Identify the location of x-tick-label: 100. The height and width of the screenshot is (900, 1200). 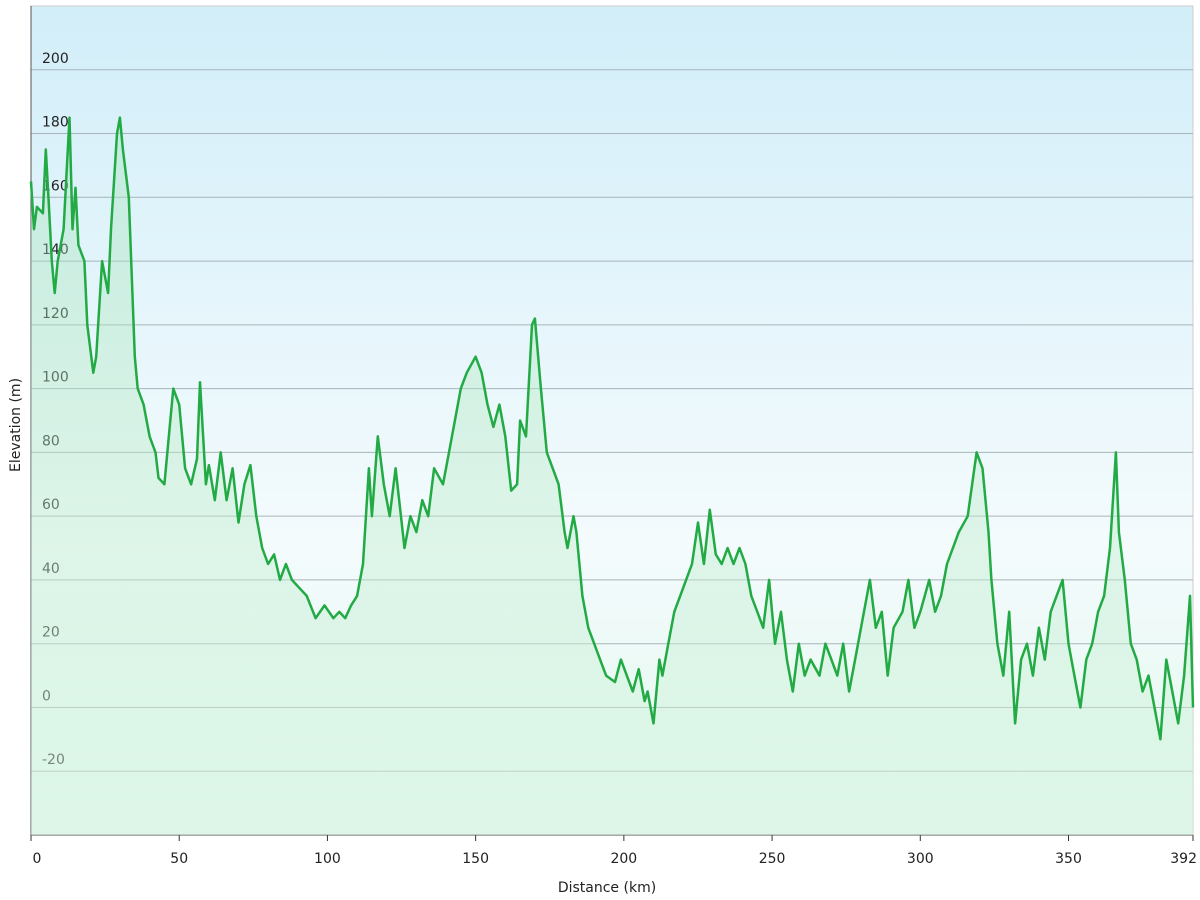
(327, 859).